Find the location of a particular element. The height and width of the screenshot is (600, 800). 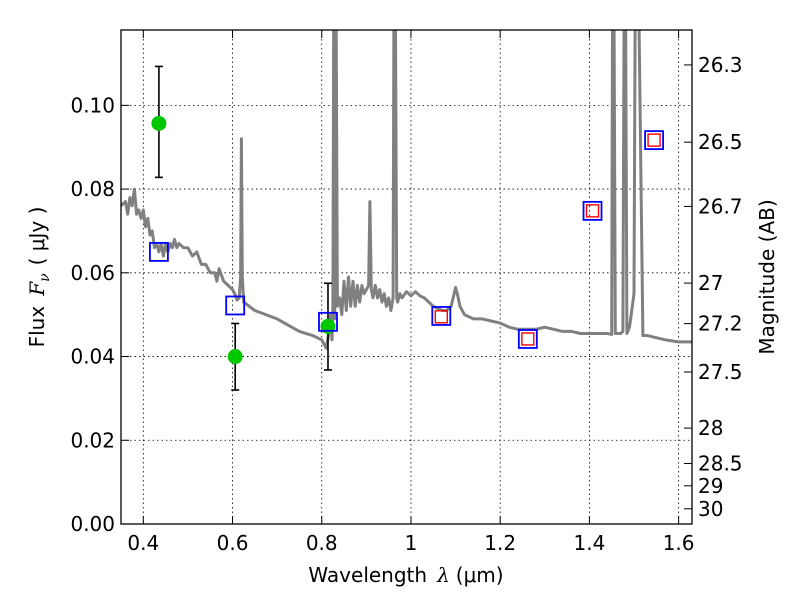

magnitude-tick-label: 27.5 is located at coordinates (720, 372).